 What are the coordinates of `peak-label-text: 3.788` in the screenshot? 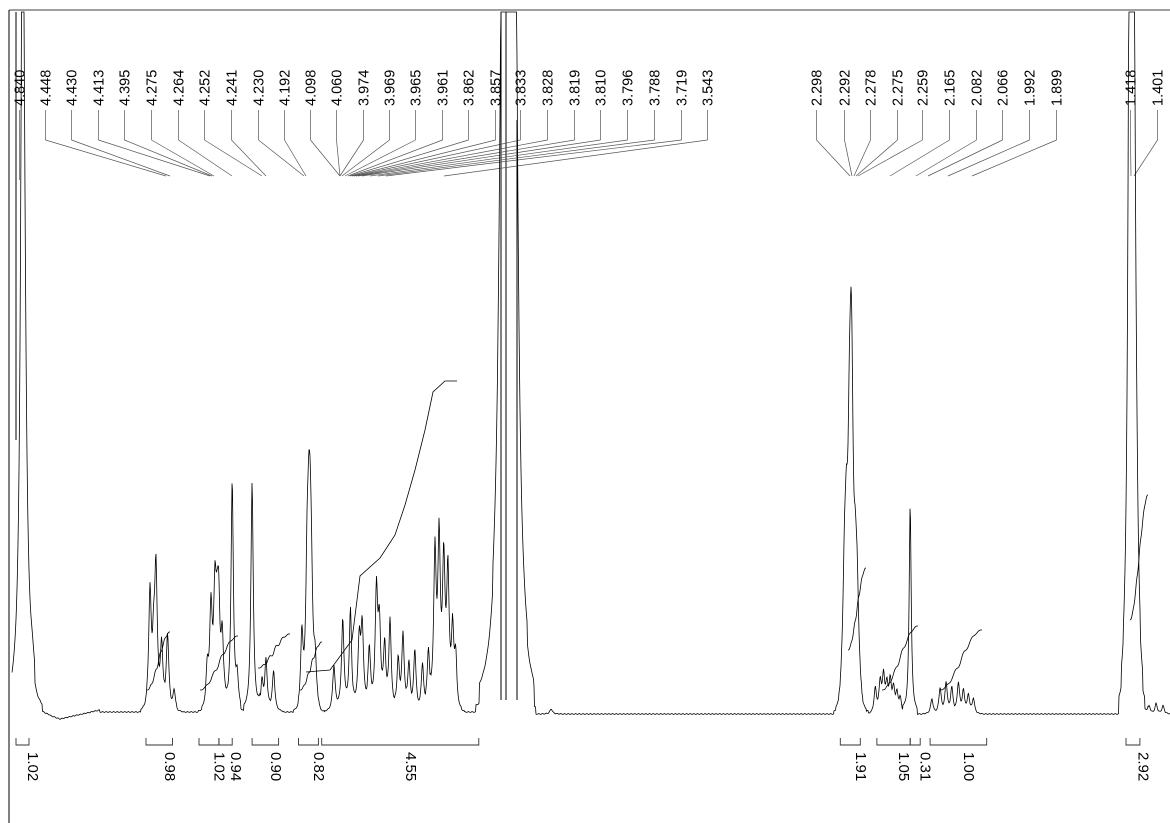 It's located at (656, 88).